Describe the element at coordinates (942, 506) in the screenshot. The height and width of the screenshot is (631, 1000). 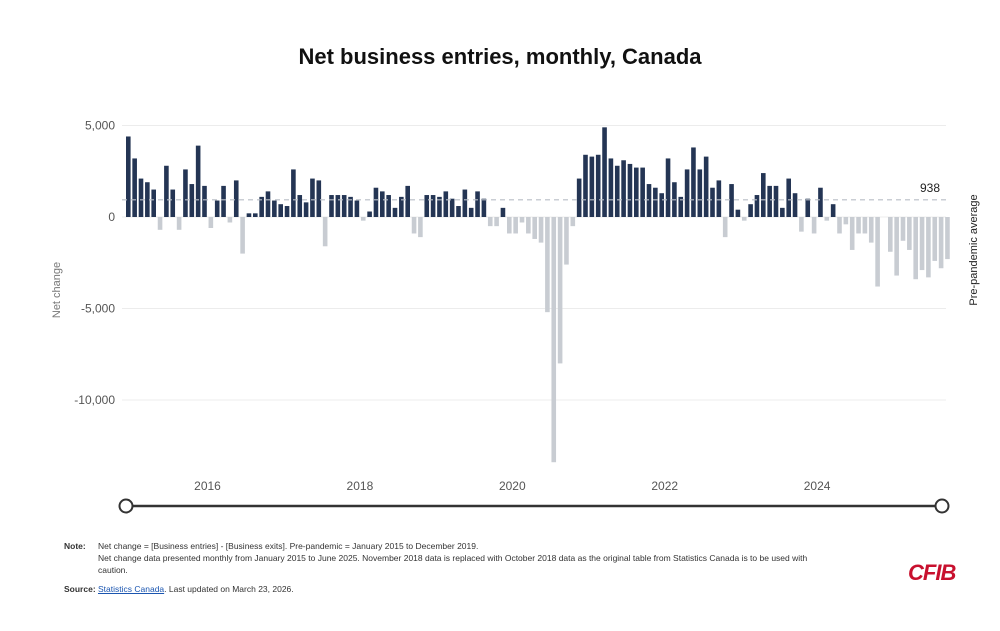
I see `slider-handle-end` at that location.